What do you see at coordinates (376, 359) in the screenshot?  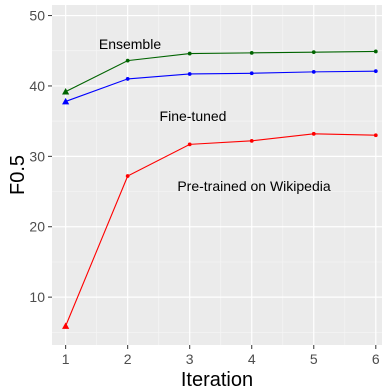 I see `x-tick-label: 6` at bounding box center [376, 359].